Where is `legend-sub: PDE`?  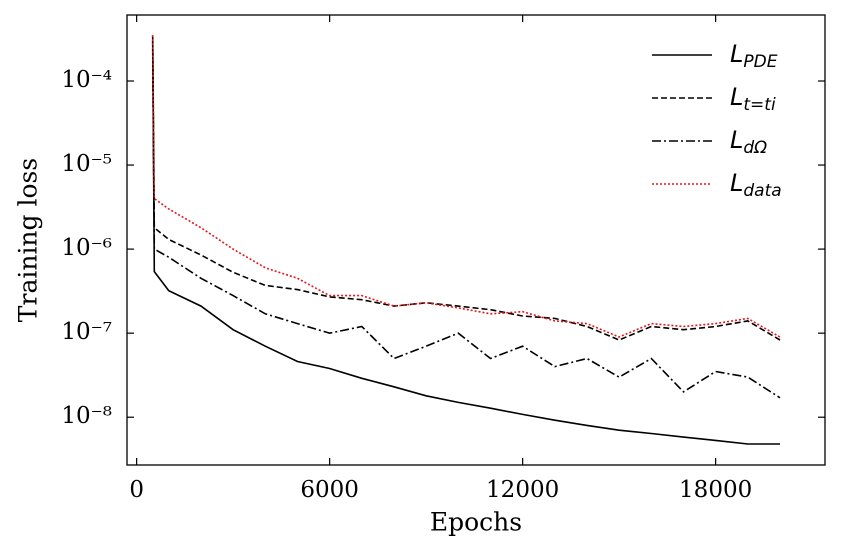 legend-sub: PDE is located at coordinates (760, 62).